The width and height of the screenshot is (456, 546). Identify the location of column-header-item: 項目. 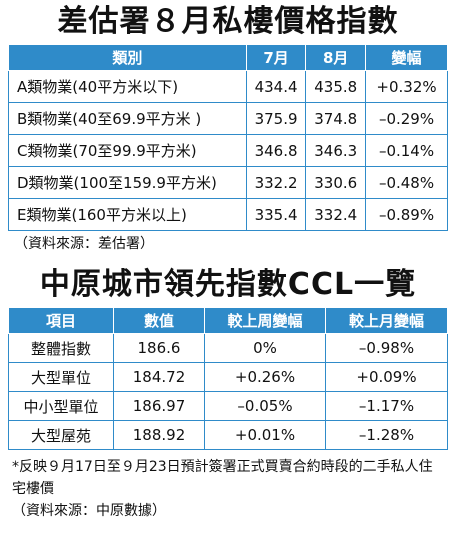
(61, 320).